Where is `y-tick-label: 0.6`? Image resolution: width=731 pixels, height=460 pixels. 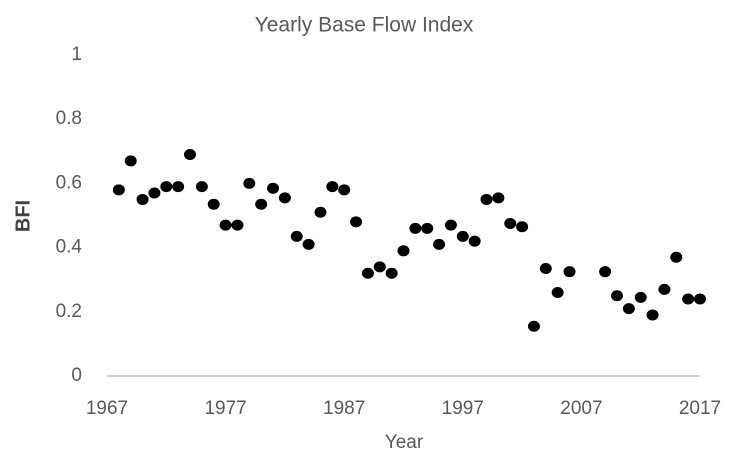
y-tick-label: 0.6 is located at coordinates (69, 182).